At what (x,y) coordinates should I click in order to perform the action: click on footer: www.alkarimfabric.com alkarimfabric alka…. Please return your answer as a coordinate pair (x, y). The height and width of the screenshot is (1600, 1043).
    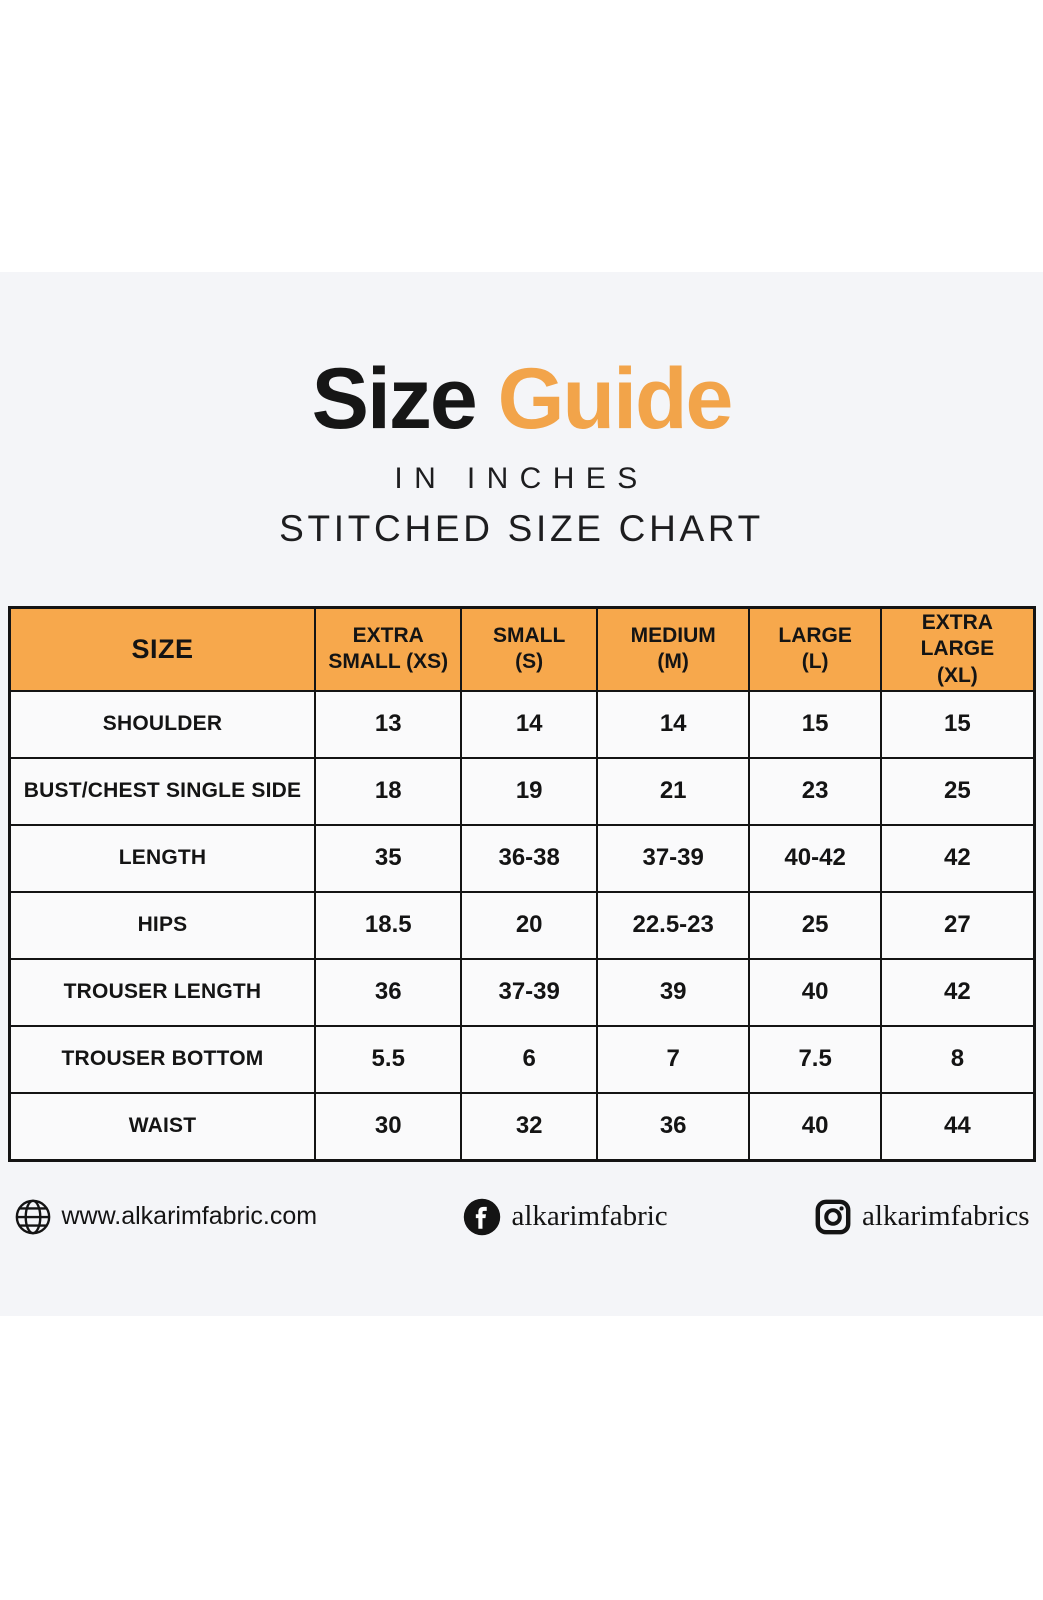
    Looking at the image, I should click on (522, 1217).